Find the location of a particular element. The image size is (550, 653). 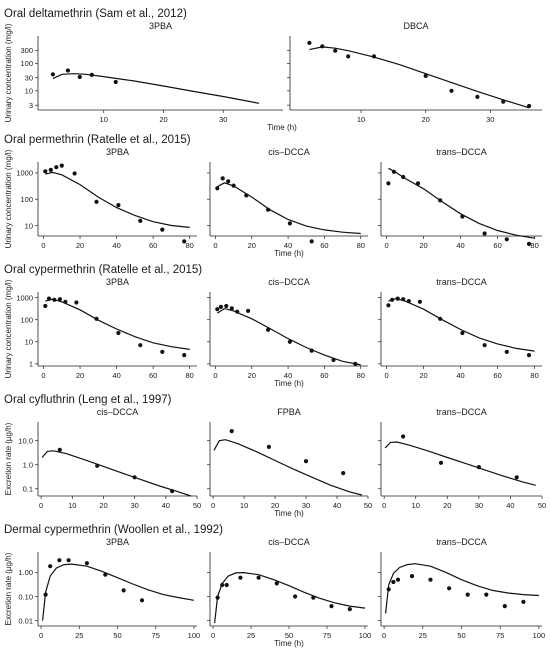

y-tick-label: 10.0 is located at coordinates (25, 441).